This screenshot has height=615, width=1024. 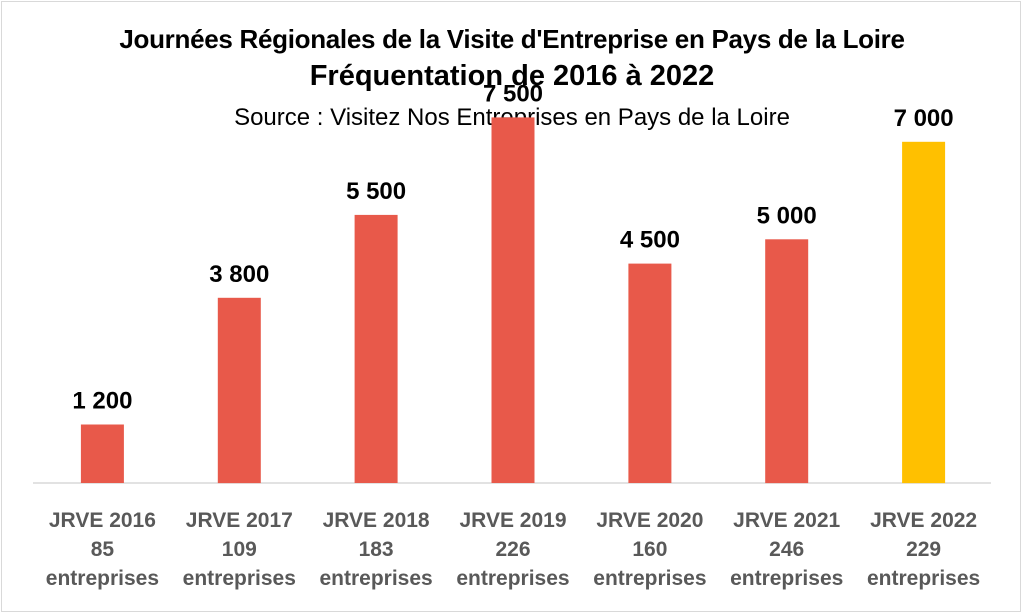 What do you see at coordinates (923, 520) in the screenshot?
I see `category-label-6-line-0: JRVE 2022` at bounding box center [923, 520].